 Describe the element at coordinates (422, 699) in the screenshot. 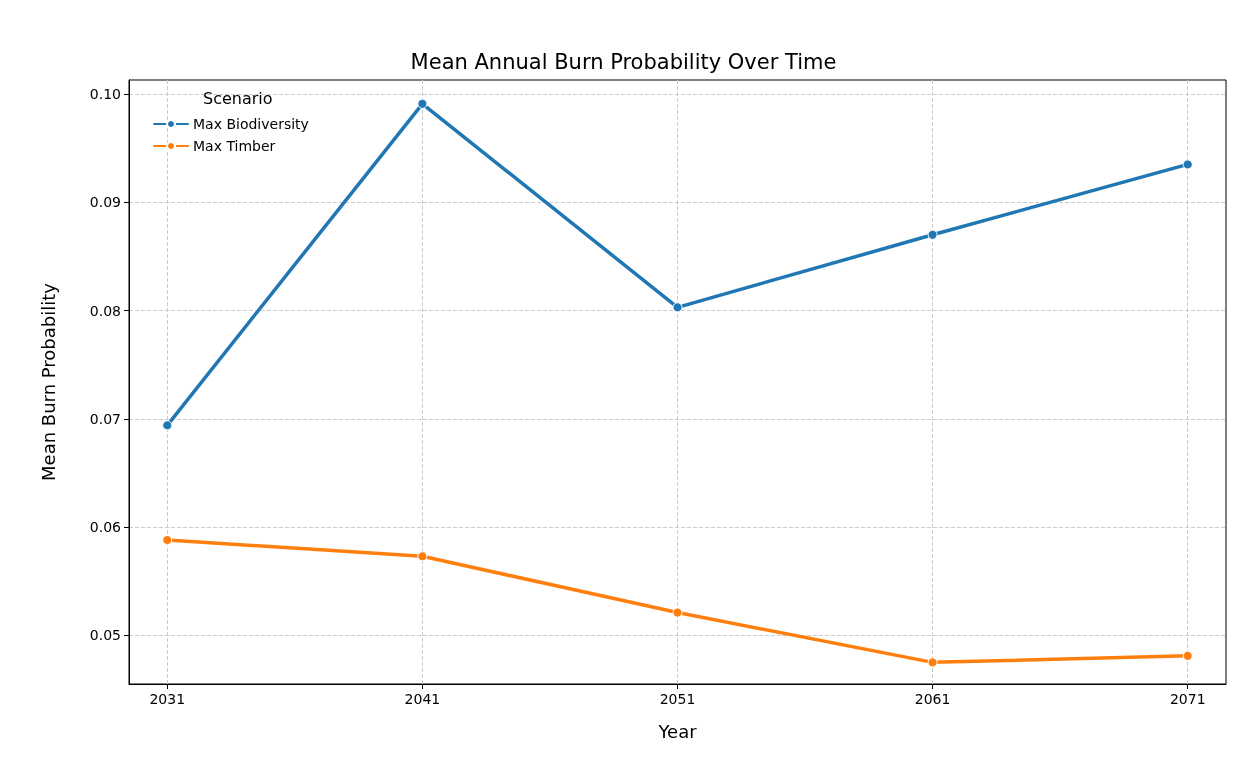

I see `x-tick-label: 2041` at that location.